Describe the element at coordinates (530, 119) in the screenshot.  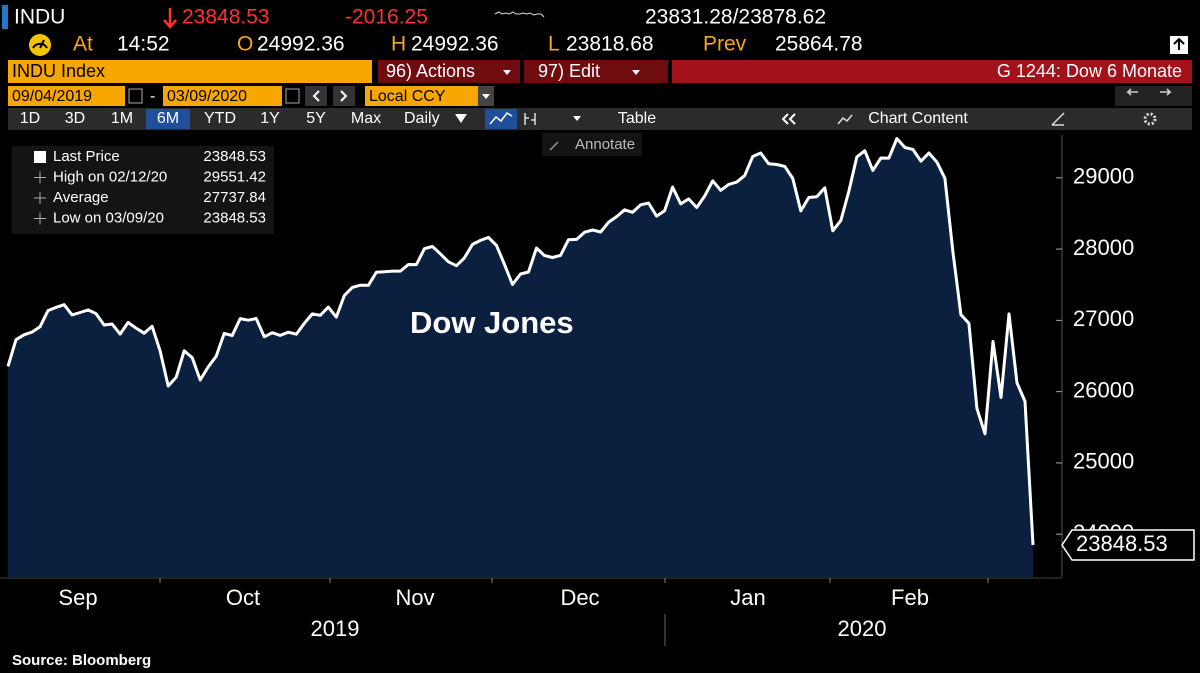
I see `bar-chart-icon` at that location.